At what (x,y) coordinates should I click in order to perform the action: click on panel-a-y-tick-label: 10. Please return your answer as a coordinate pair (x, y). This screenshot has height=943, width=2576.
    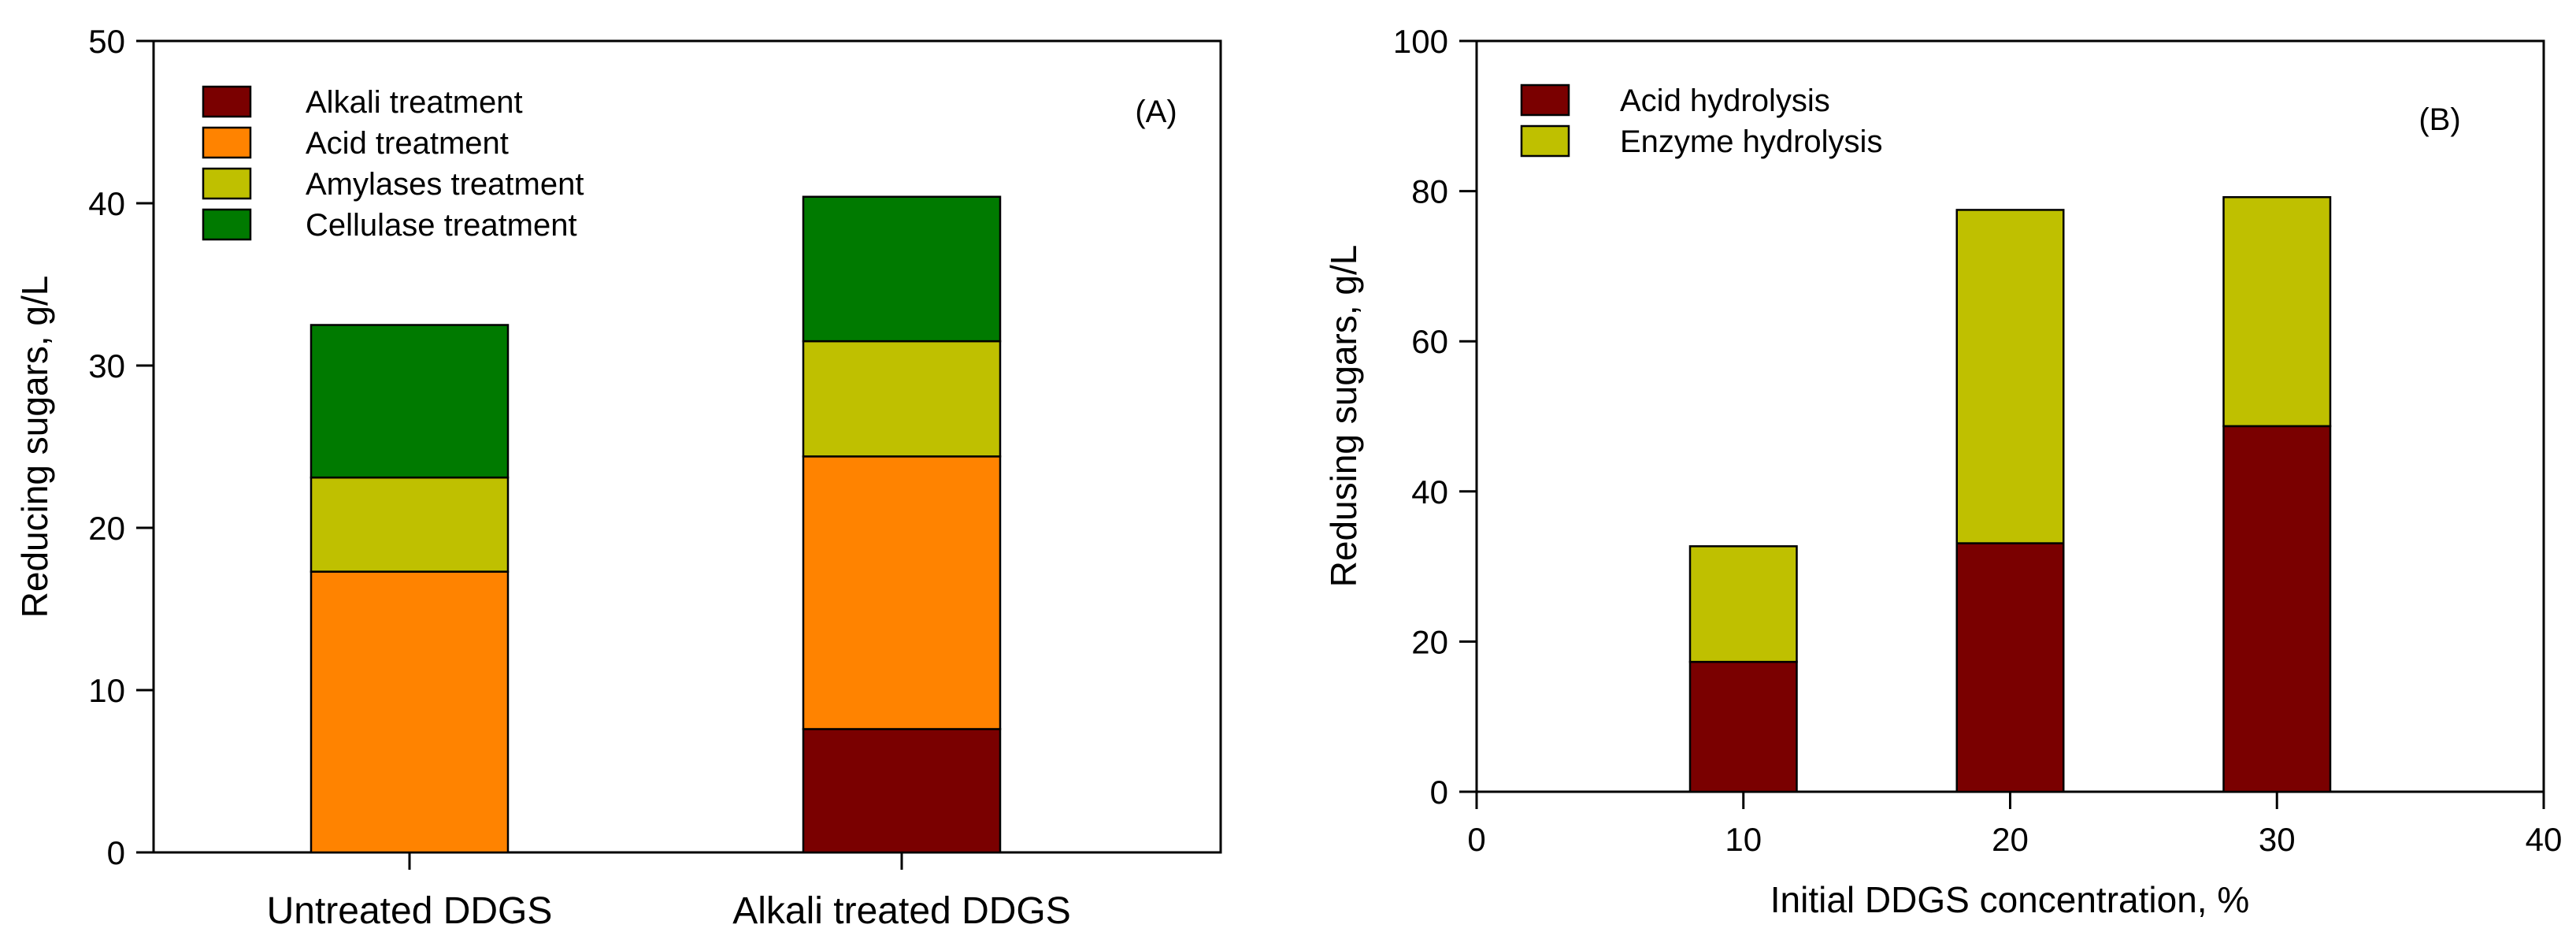
    Looking at the image, I should click on (106, 690).